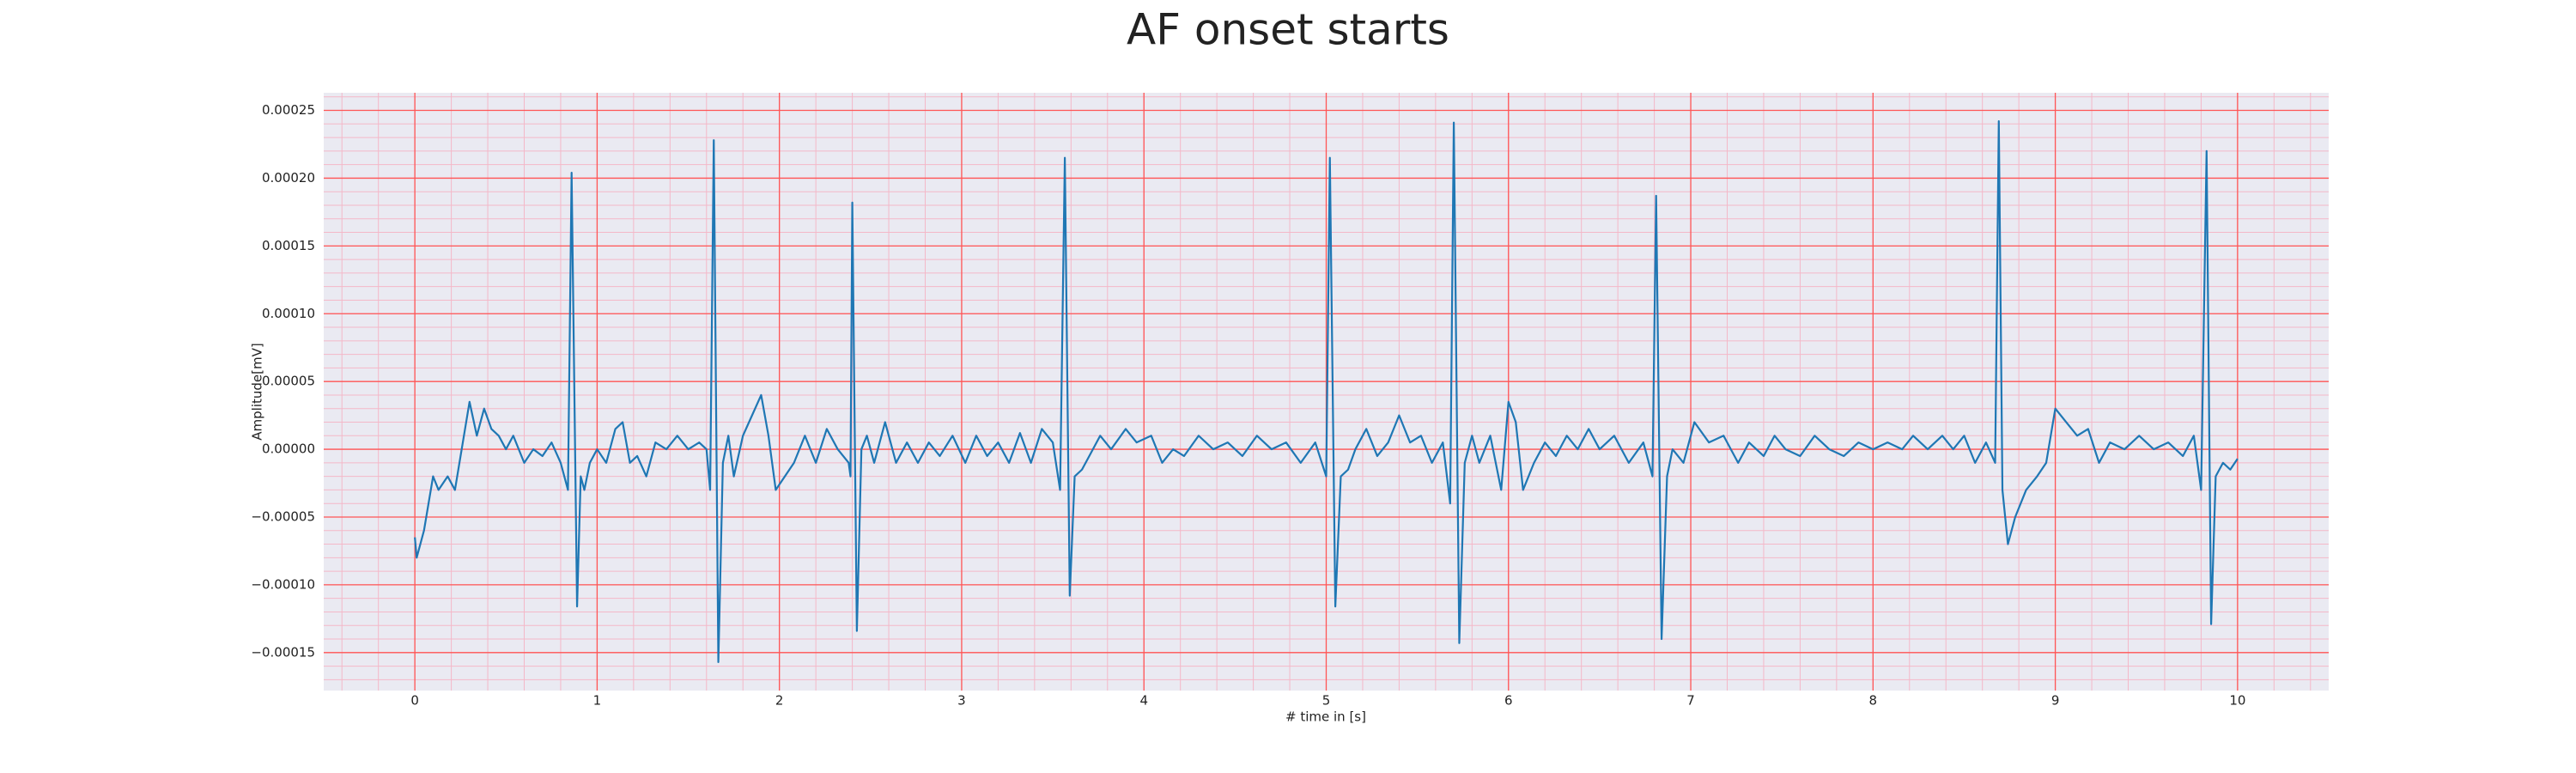 The height and width of the screenshot is (773, 2576). I want to click on x-tick-label: 3, so click(962, 701).